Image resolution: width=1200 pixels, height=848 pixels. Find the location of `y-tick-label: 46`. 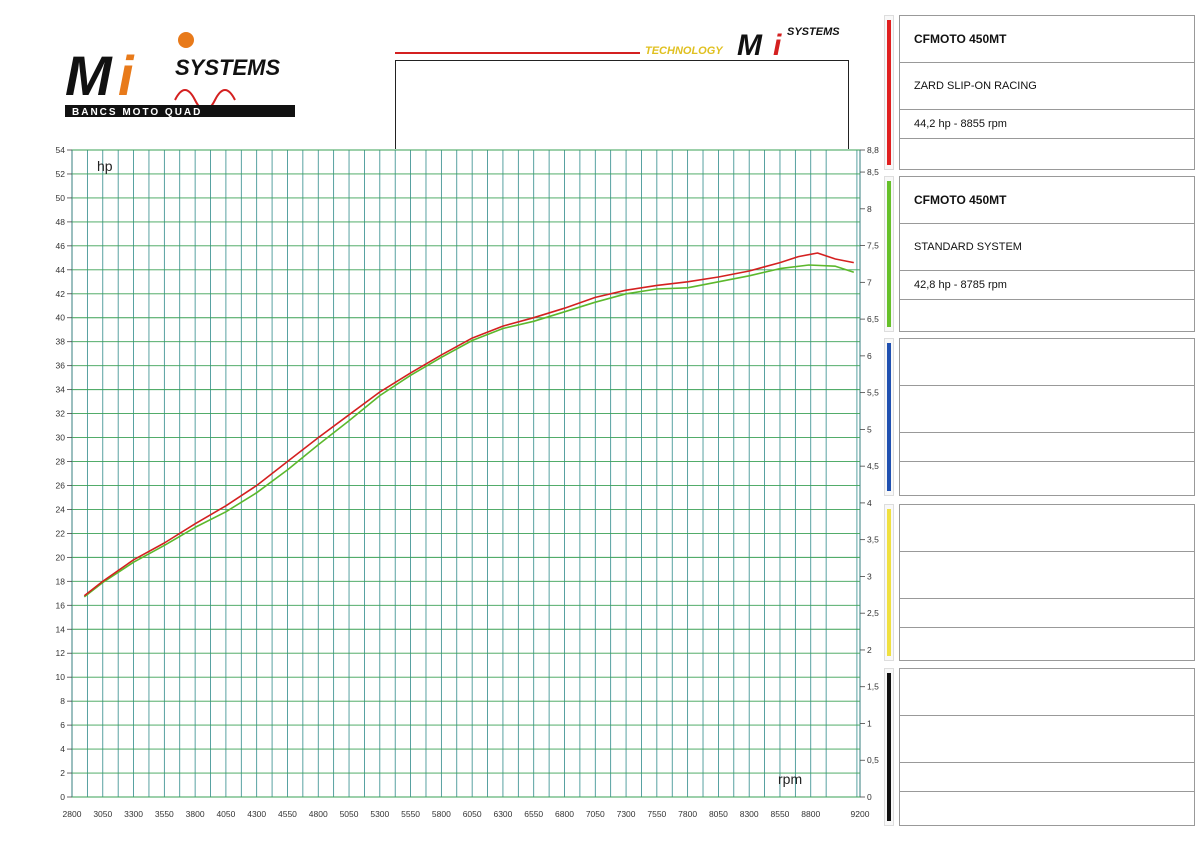

y-tick-label: 46 is located at coordinates (61, 246).